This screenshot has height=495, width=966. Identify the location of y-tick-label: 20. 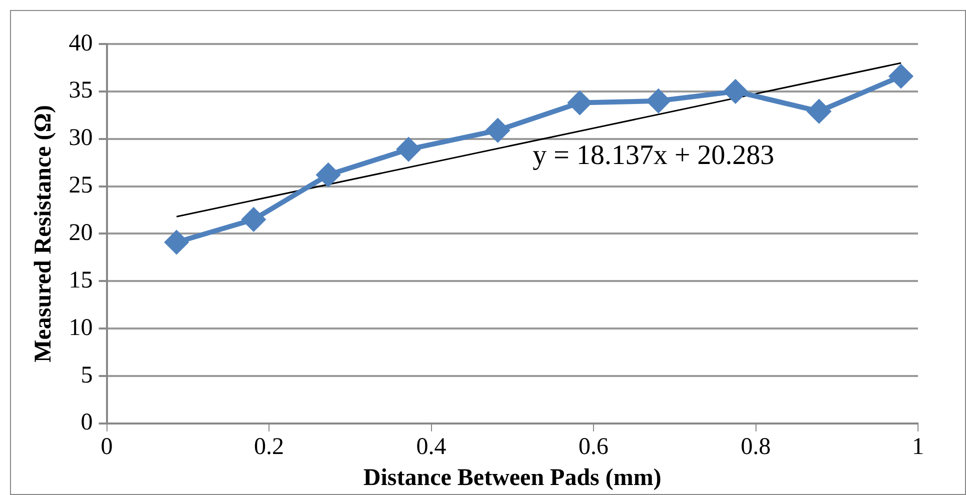
(80, 233).